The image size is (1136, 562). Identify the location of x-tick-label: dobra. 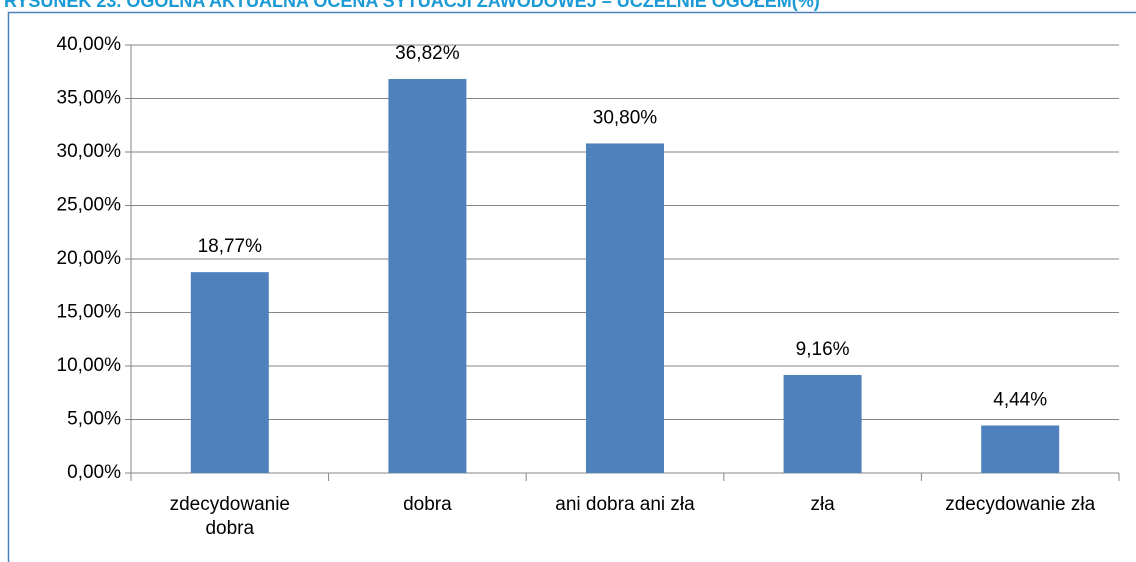
(427, 504).